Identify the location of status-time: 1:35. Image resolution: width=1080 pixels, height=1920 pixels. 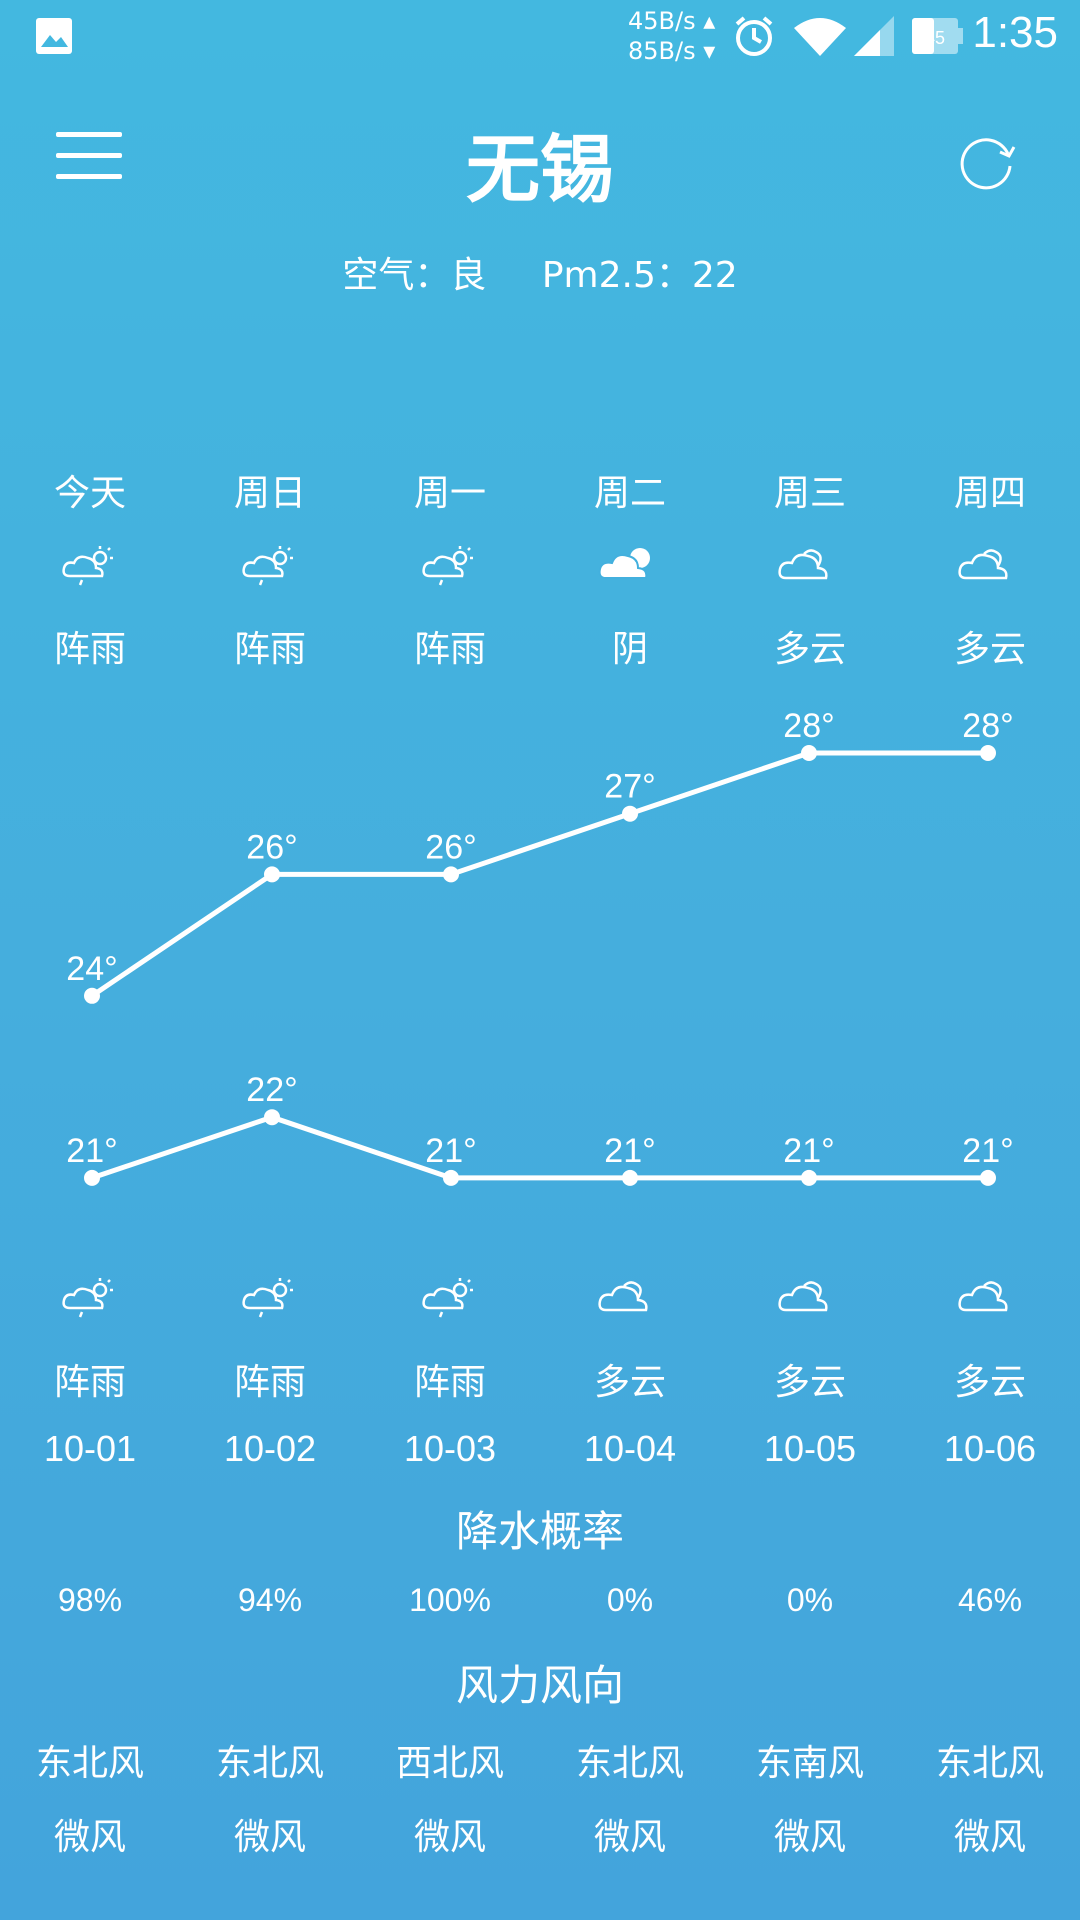
(1015, 32).